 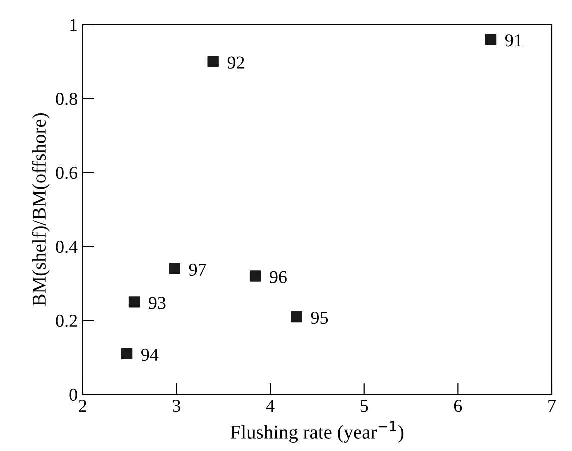 What do you see at coordinates (73, 25) in the screenshot?
I see `y-tick-label: 1` at bounding box center [73, 25].